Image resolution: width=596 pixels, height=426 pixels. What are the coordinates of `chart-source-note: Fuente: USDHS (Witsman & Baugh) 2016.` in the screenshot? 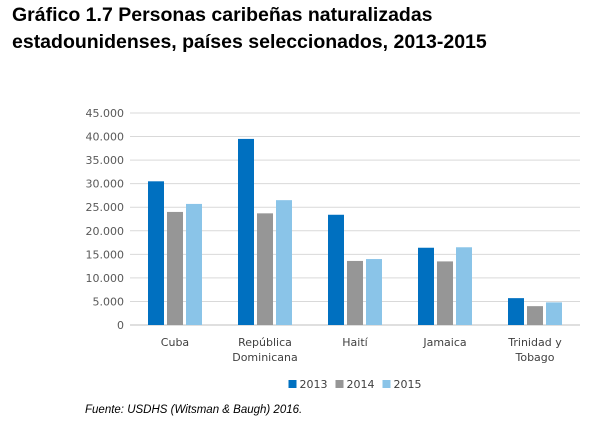 It's located at (194, 410).